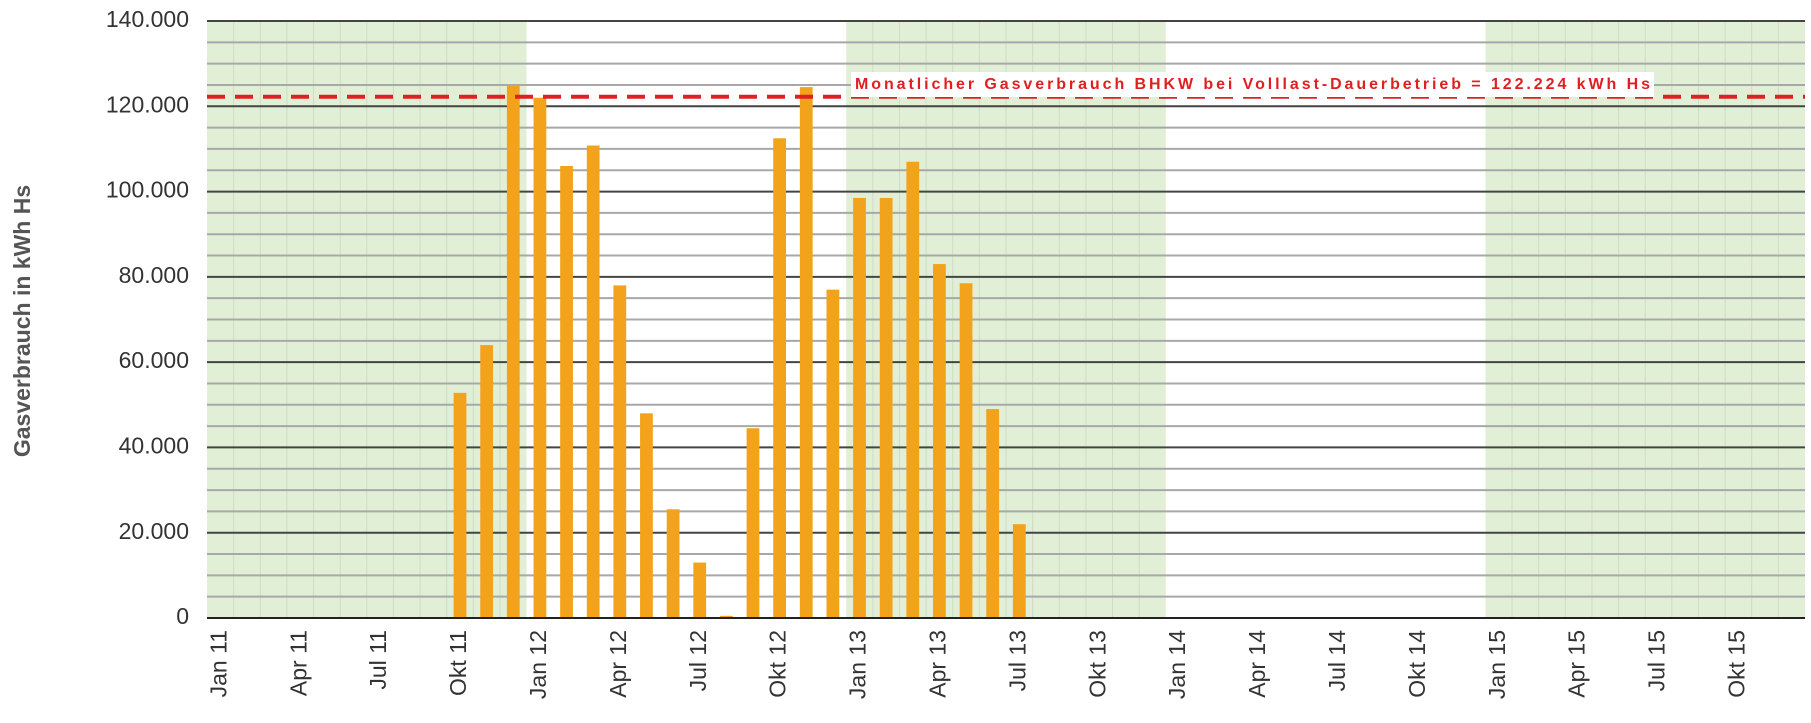 The height and width of the screenshot is (723, 1811). Describe the element at coordinates (154, 360) in the screenshot. I see `y-tick-label: 60.000` at that location.